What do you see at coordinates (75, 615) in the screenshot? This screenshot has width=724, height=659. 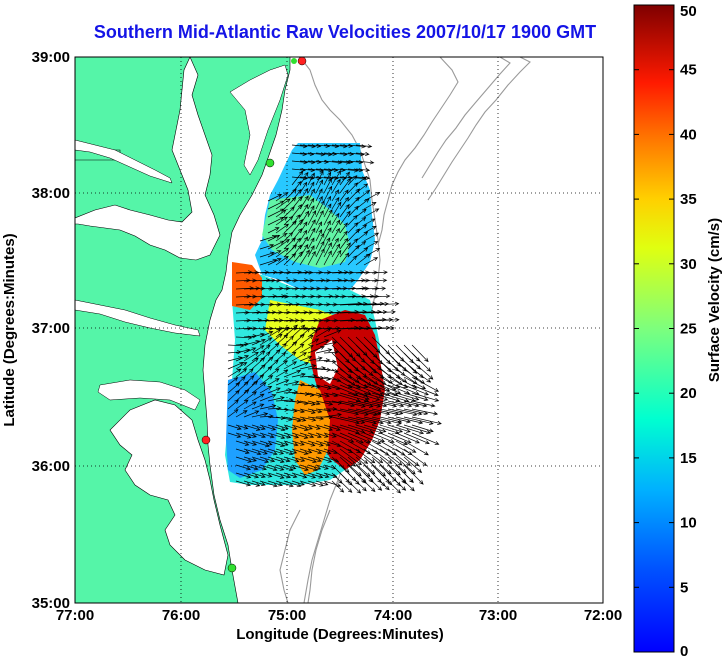 I see `x-tick-label: 77:00` at bounding box center [75, 615].